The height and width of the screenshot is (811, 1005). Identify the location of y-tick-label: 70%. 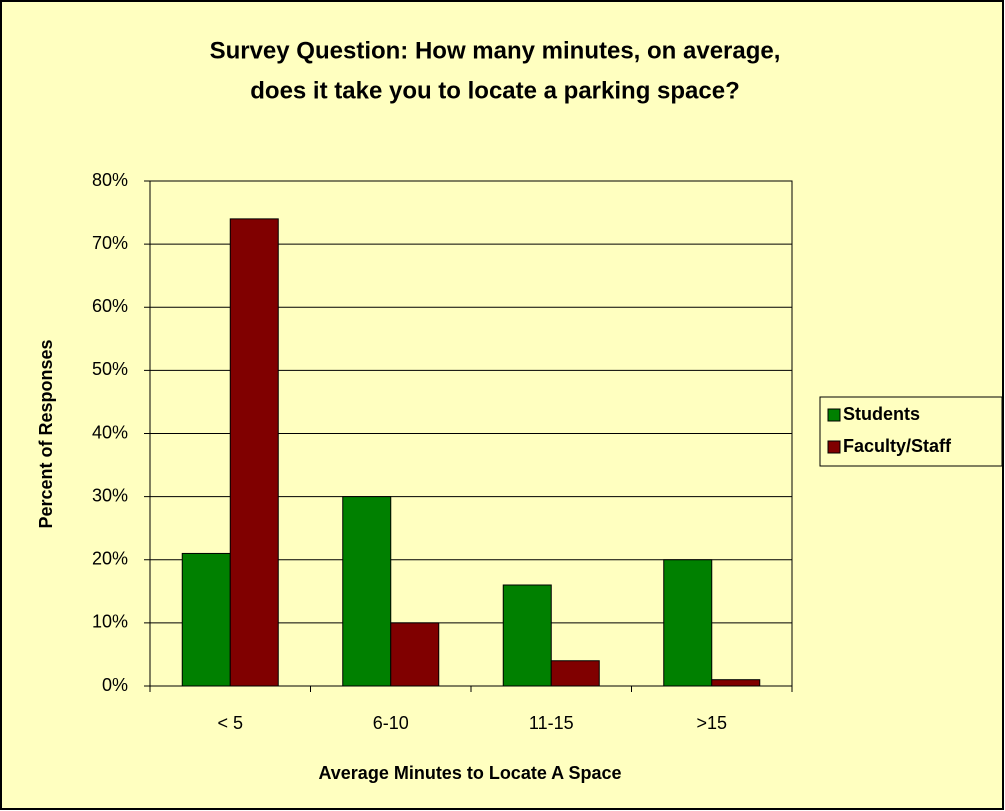
(110, 243).